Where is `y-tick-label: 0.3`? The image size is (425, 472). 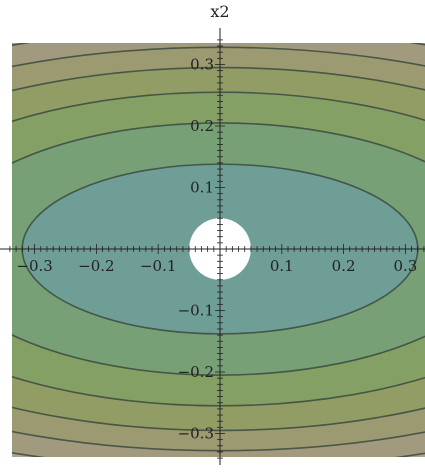
y-tick-label: 0.3 is located at coordinates (202, 65).